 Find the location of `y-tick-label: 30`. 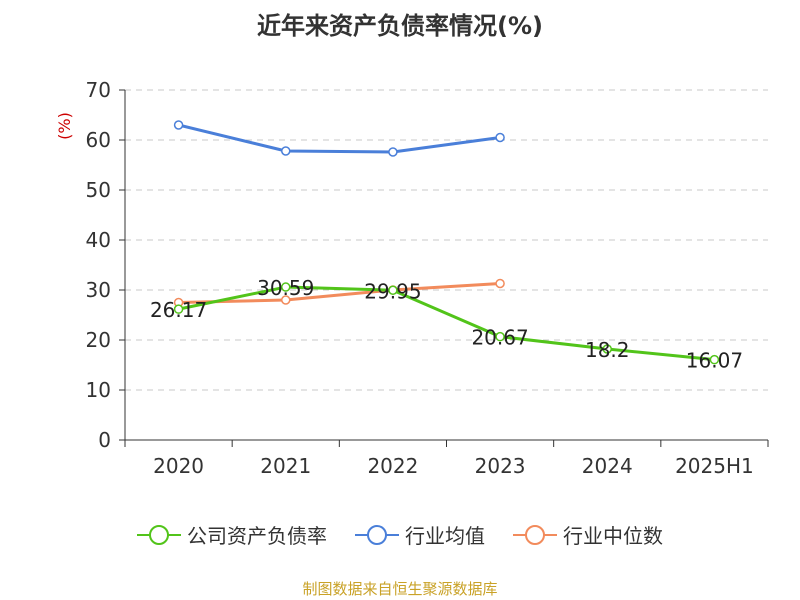

y-tick-label: 30 is located at coordinates (98, 290).